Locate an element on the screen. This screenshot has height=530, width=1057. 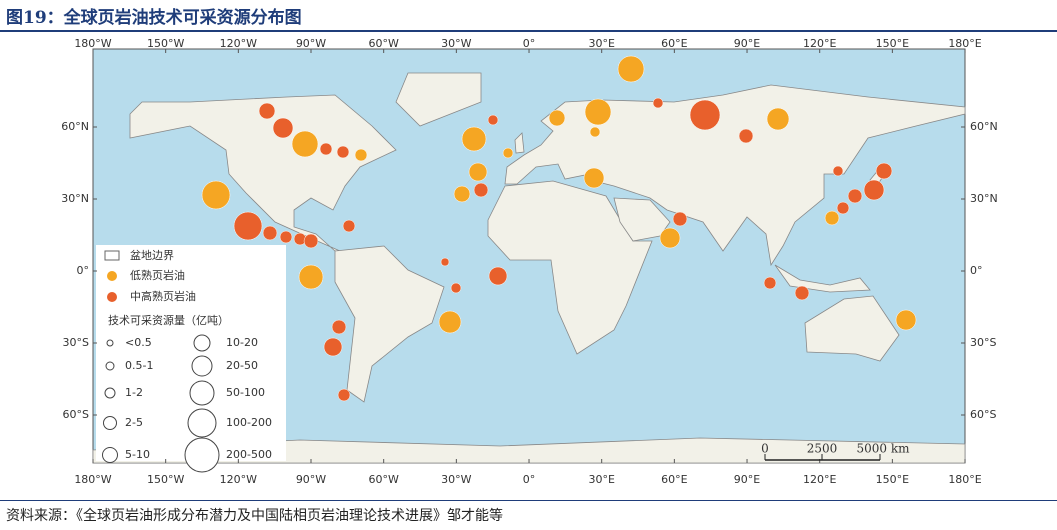
low-label: 低熟页岩油 is located at coordinates (157, 275).